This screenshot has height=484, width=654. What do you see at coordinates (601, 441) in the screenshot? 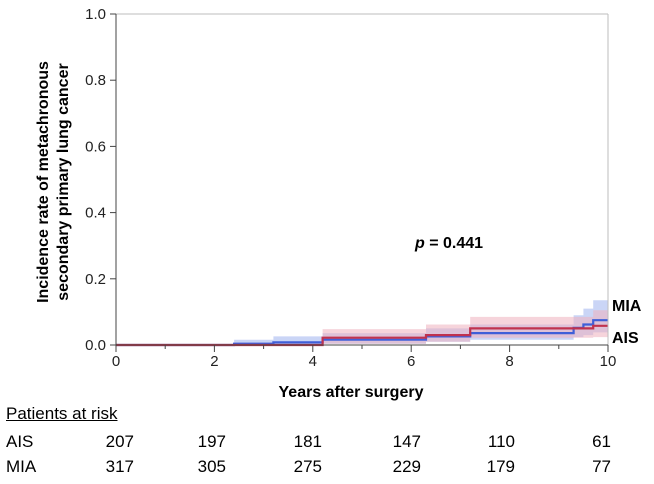
I see `risk-value: 61` at bounding box center [601, 441].